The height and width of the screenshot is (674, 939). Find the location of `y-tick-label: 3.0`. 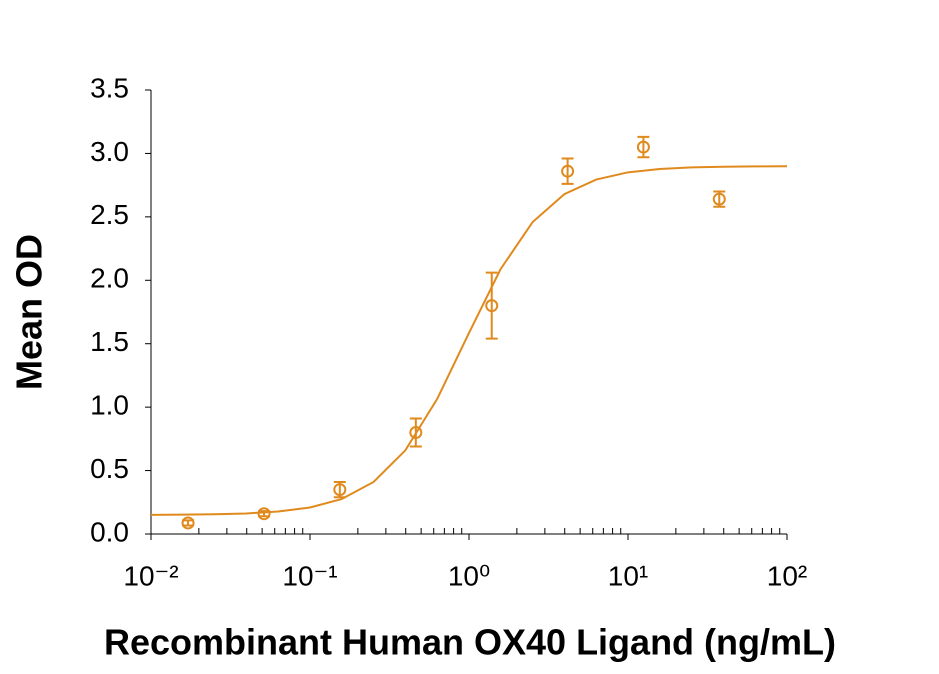

y-tick-label: 3.0 is located at coordinates (109, 151).